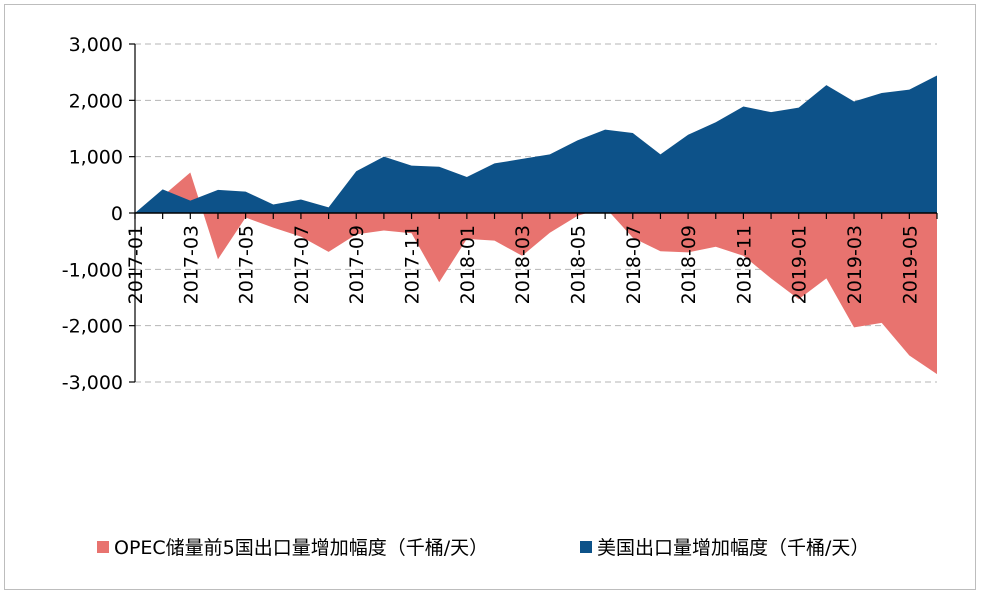 The height and width of the screenshot is (598, 984). What do you see at coordinates (301, 548) in the screenshot?
I see `opec-legend-label: OPEC储量前5国出口量增加幅度（千桶/天）` at bounding box center [301, 548].